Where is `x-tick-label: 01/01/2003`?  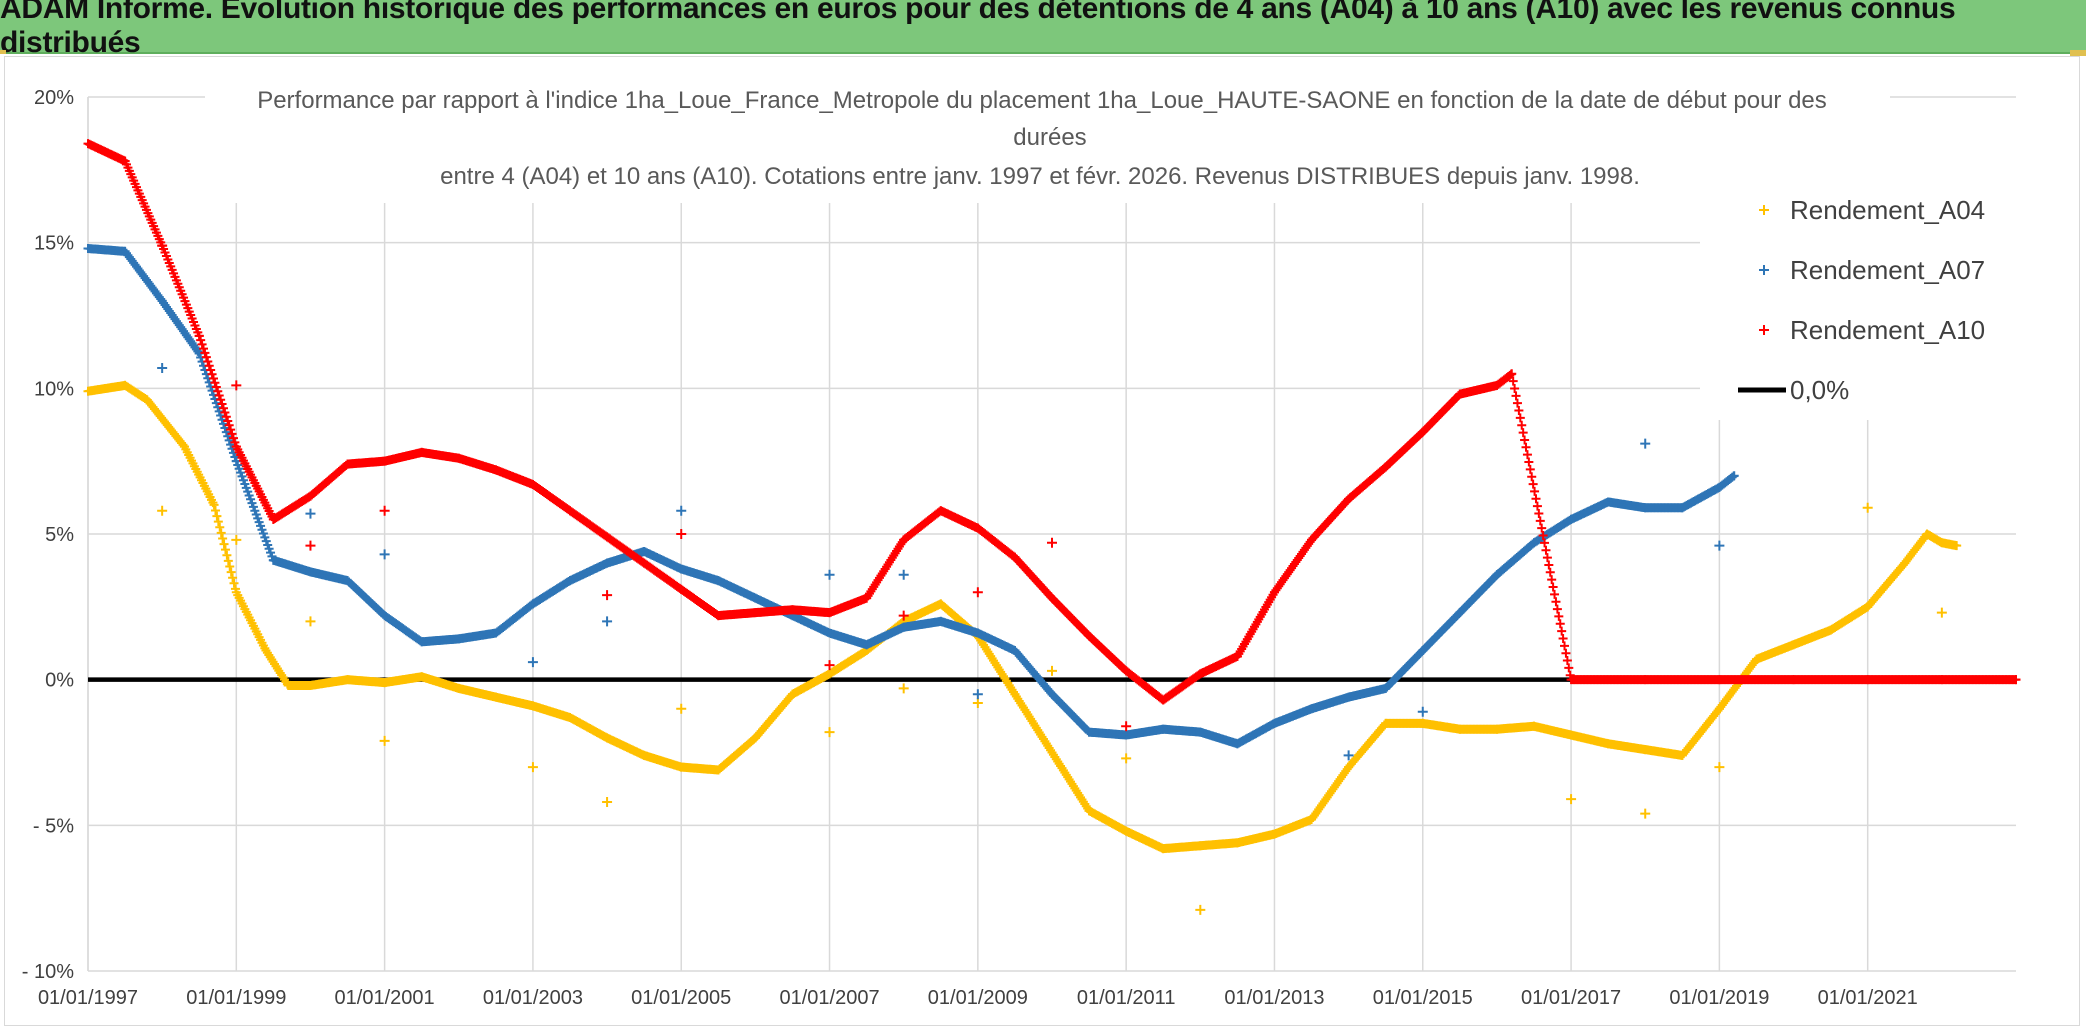
x-tick-label: 01/01/2003 is located at coordinates (533, 998).